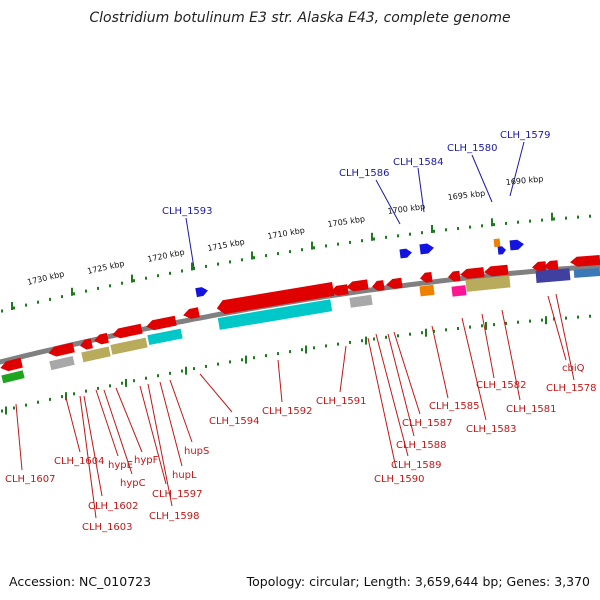 The image size is (600, 600). I want to click on reverse-gene-label: hypE, so click(120, 465).